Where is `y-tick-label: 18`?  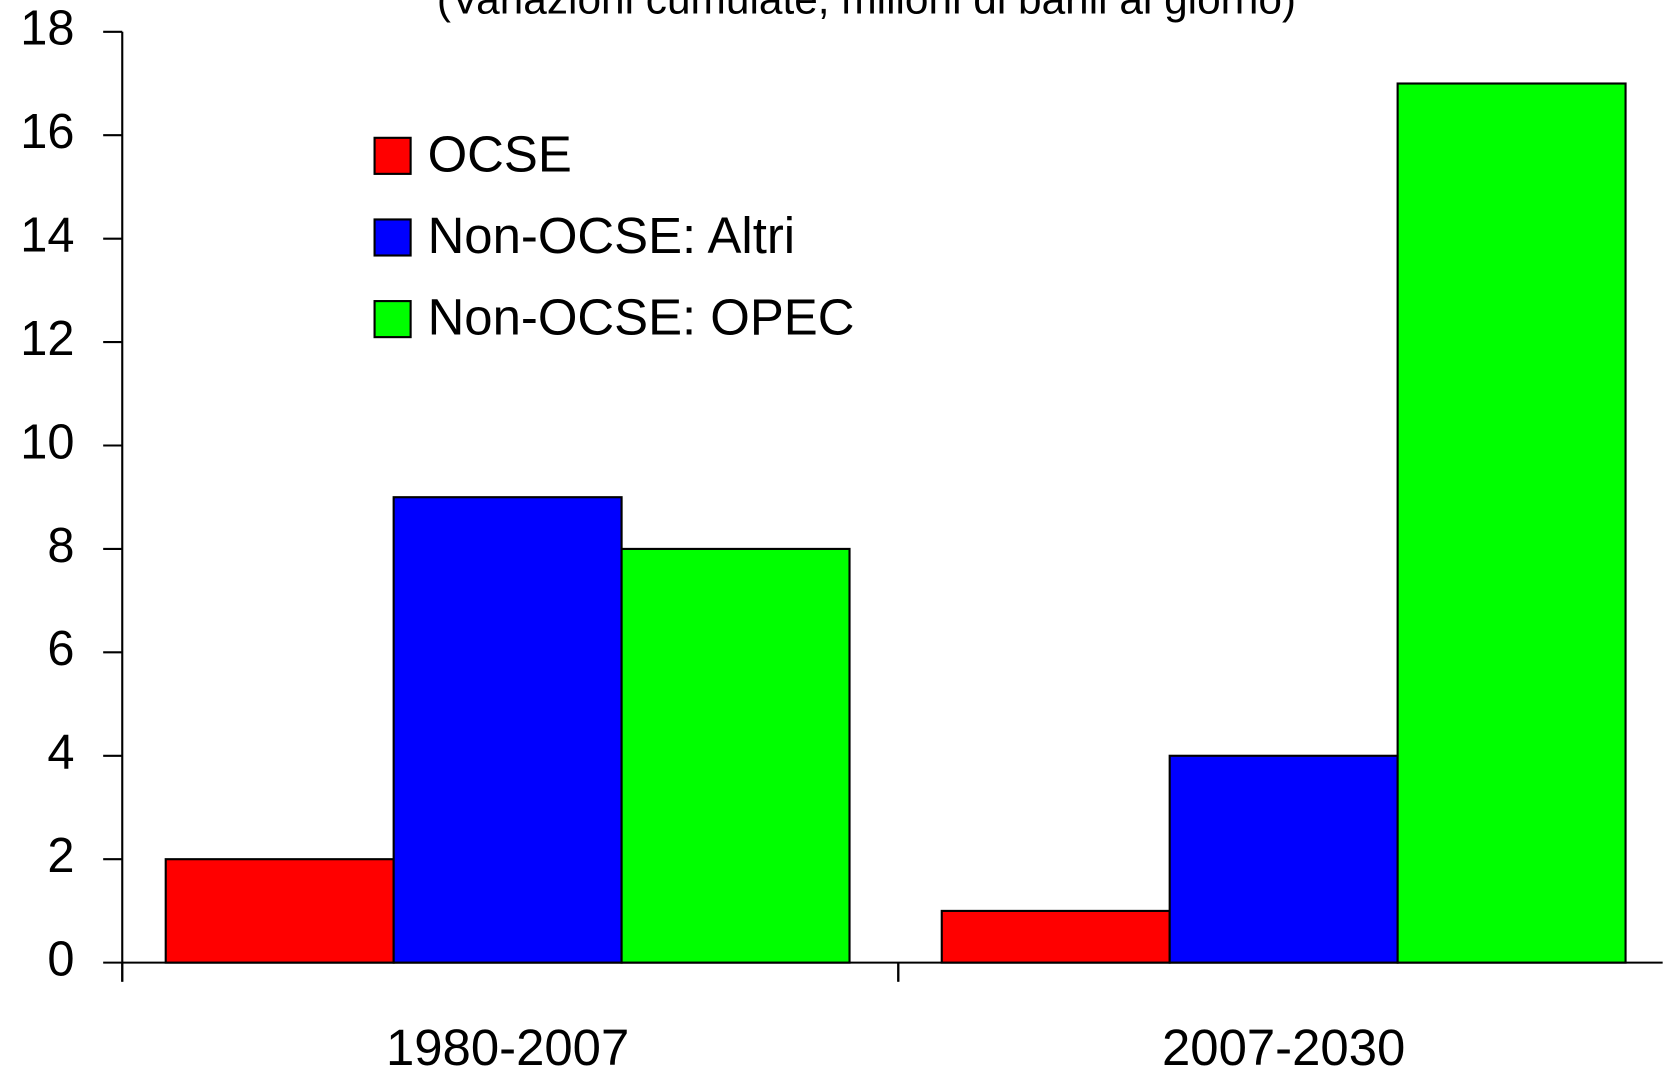
y-tick-label: 18 is located at coordinates (47, 29).